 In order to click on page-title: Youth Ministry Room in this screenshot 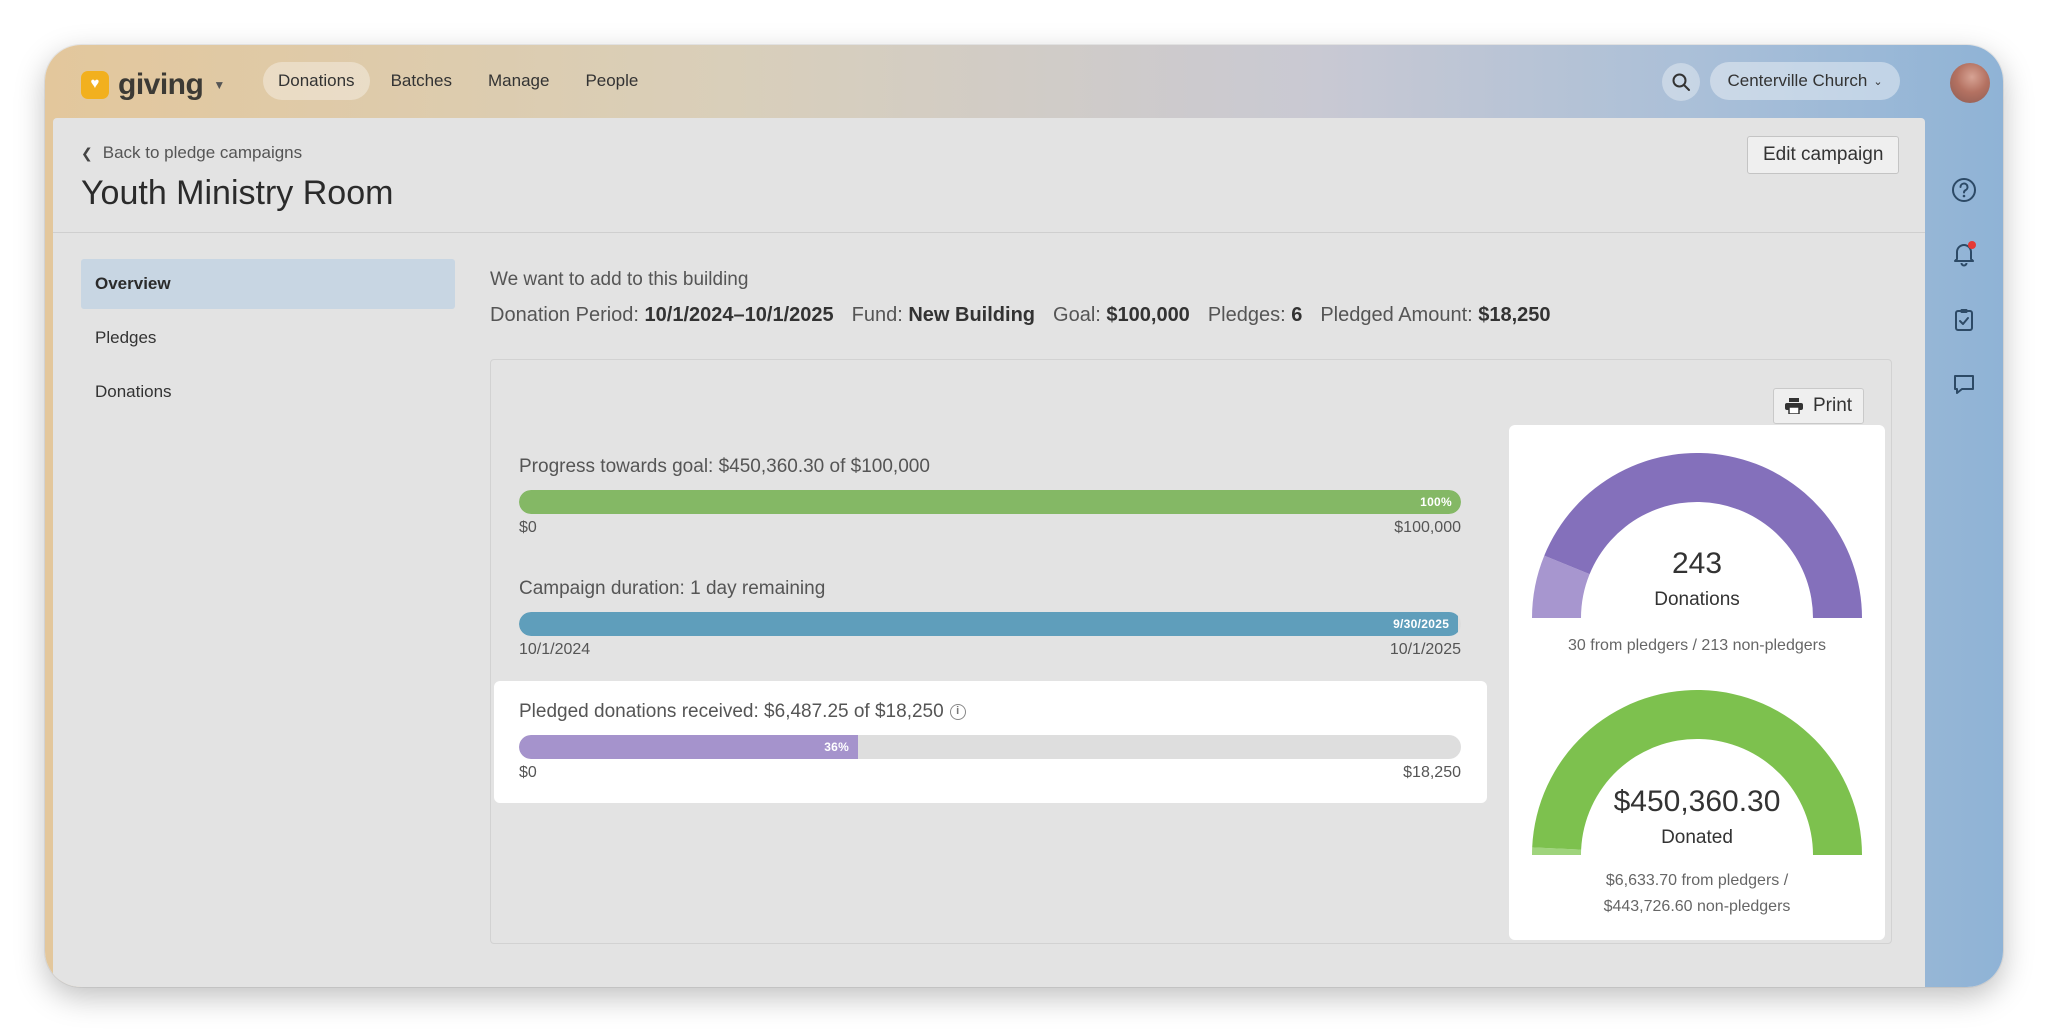, I will do `click(237, 193)`.